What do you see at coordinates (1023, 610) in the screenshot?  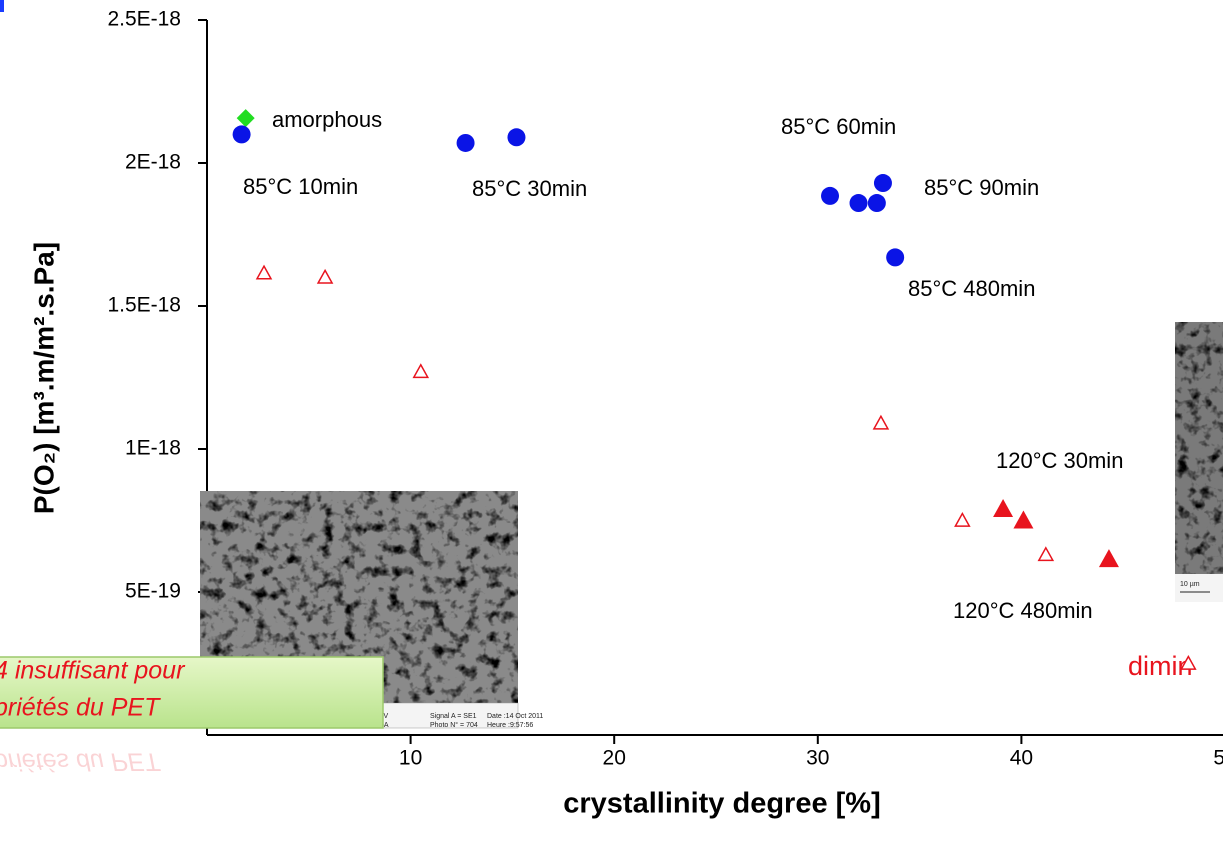 I see `annotation: 120°C 480min` at bounding box center [1023, 610].